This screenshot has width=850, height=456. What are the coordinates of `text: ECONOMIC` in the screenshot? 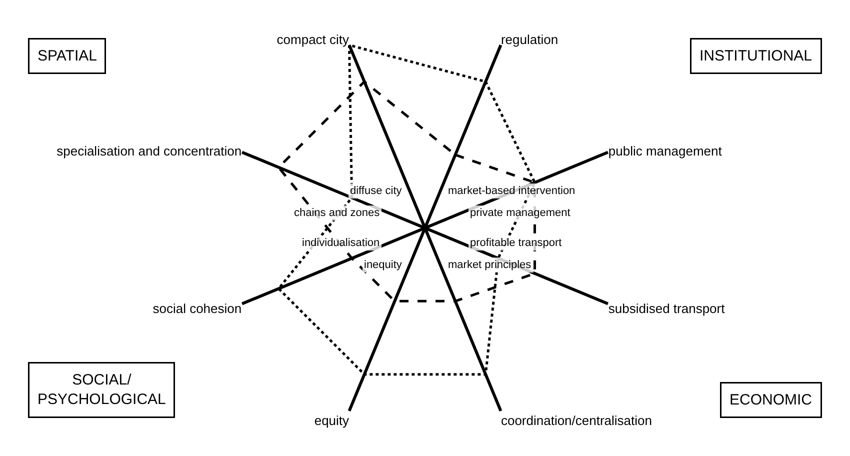 It's located at (771, 400).